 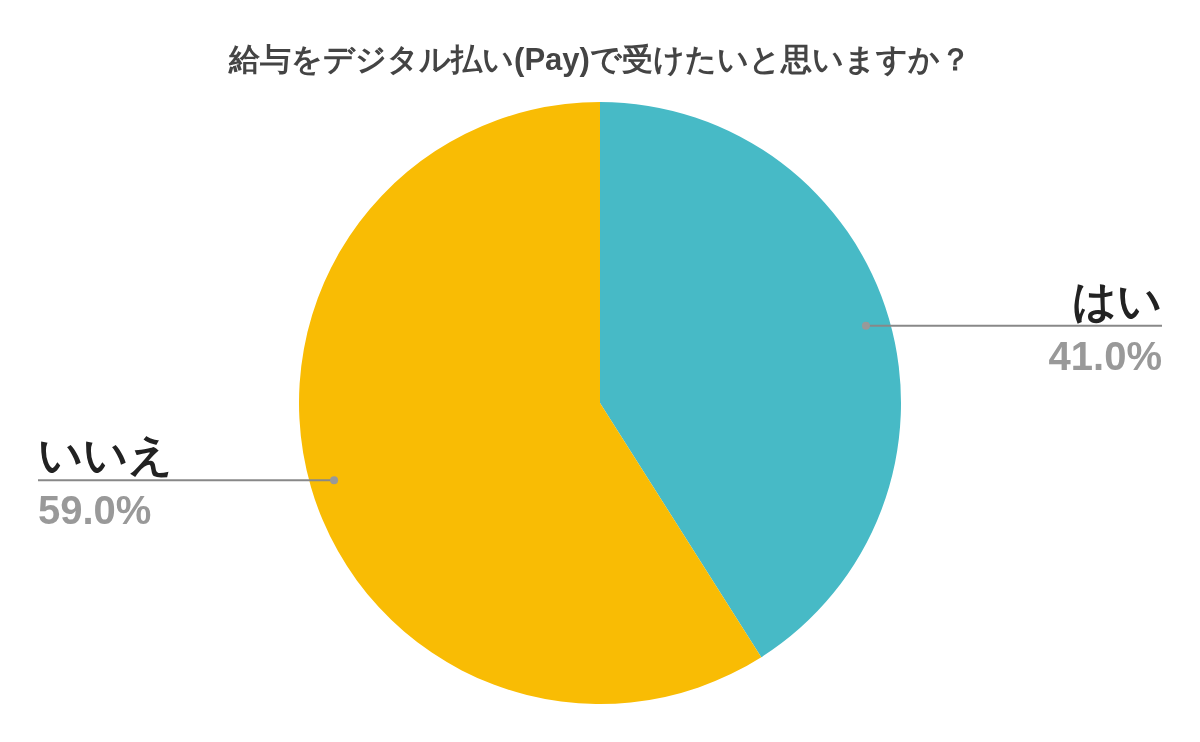 What do you see at coordinates (1105, 355) in the screenshot?
I see `data-label: 41.0%` at bounding box center [1105, 355].